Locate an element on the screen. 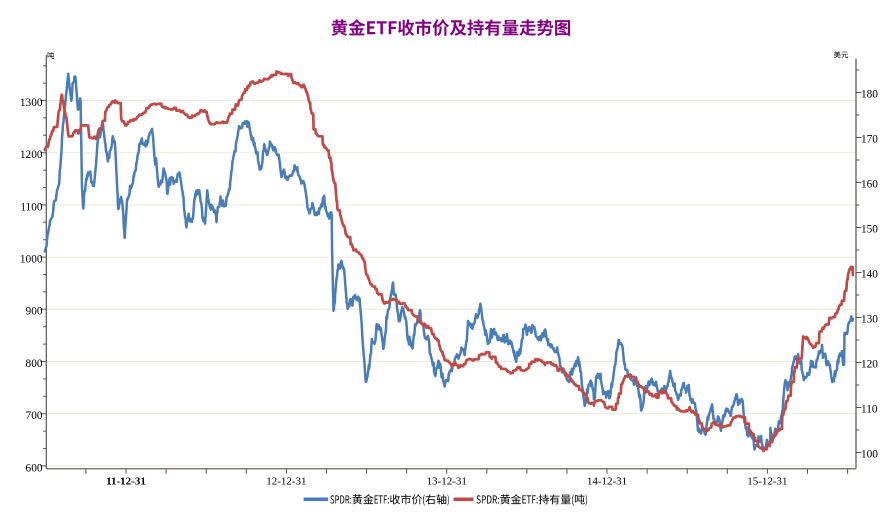  svg-text: 140 is located at coordinates (869, 275).